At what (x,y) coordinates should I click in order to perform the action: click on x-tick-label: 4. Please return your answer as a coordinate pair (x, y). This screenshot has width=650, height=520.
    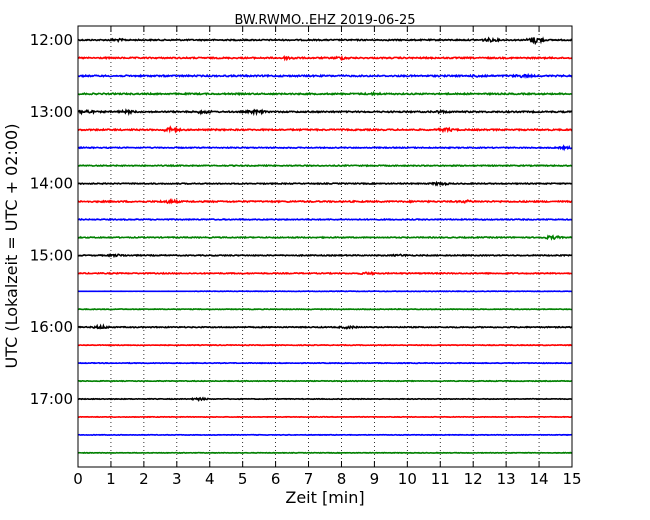
    Looking at the image, I should click on (210, 479).